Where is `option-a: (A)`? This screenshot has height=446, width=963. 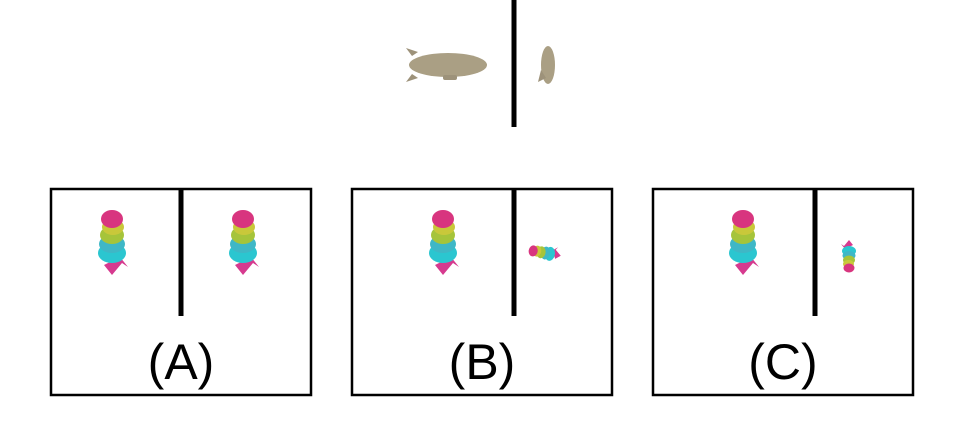
option-a: (A) is located at coordinates (181, 292).